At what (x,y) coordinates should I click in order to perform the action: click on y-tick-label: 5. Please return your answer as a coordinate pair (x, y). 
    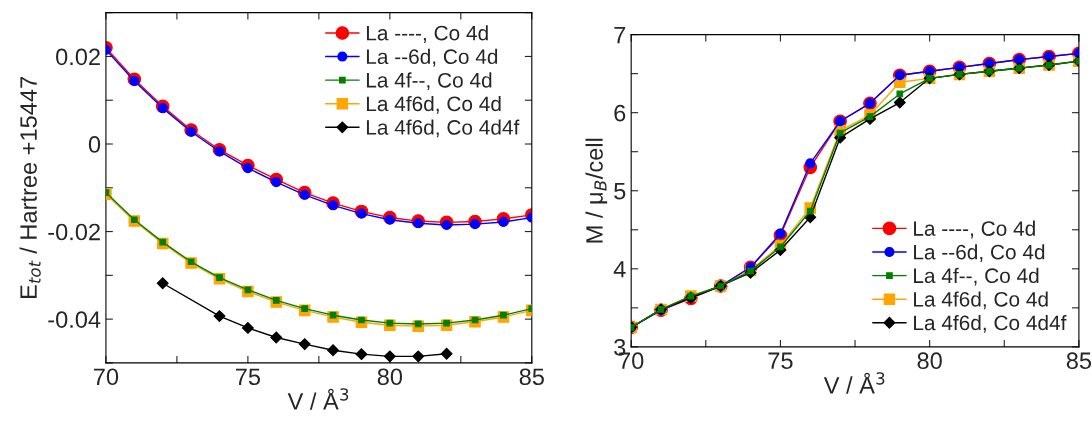
    Looking at the image, I should click on (620, 191).